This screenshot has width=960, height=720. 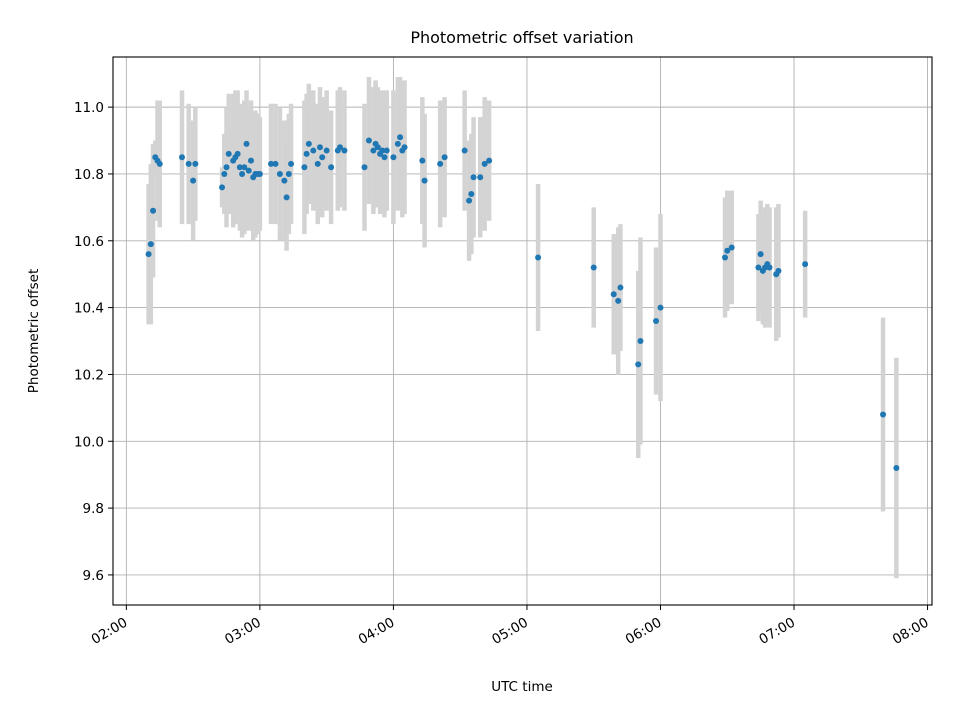 What do you see at coordinates (89, 442) in the screenshot?
I see `y-tick-label: 10.0` at bounding box center [89, 442].